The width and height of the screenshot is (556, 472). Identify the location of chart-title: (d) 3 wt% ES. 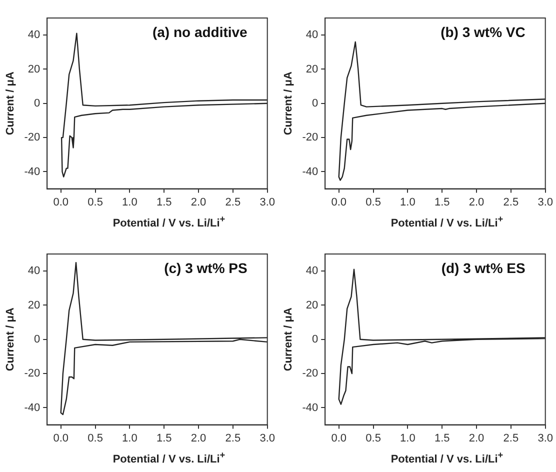
(483, 268).